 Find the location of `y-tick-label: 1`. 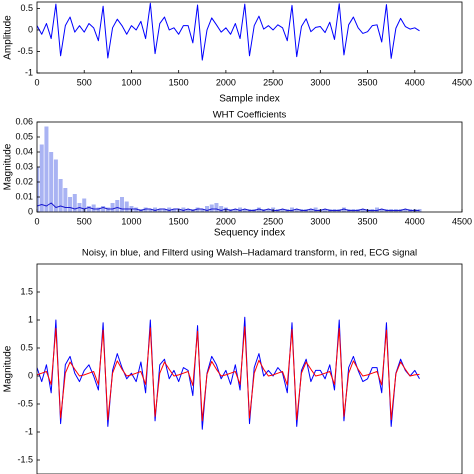

y-tick-label: 1 is located at coordinates (30, 319).